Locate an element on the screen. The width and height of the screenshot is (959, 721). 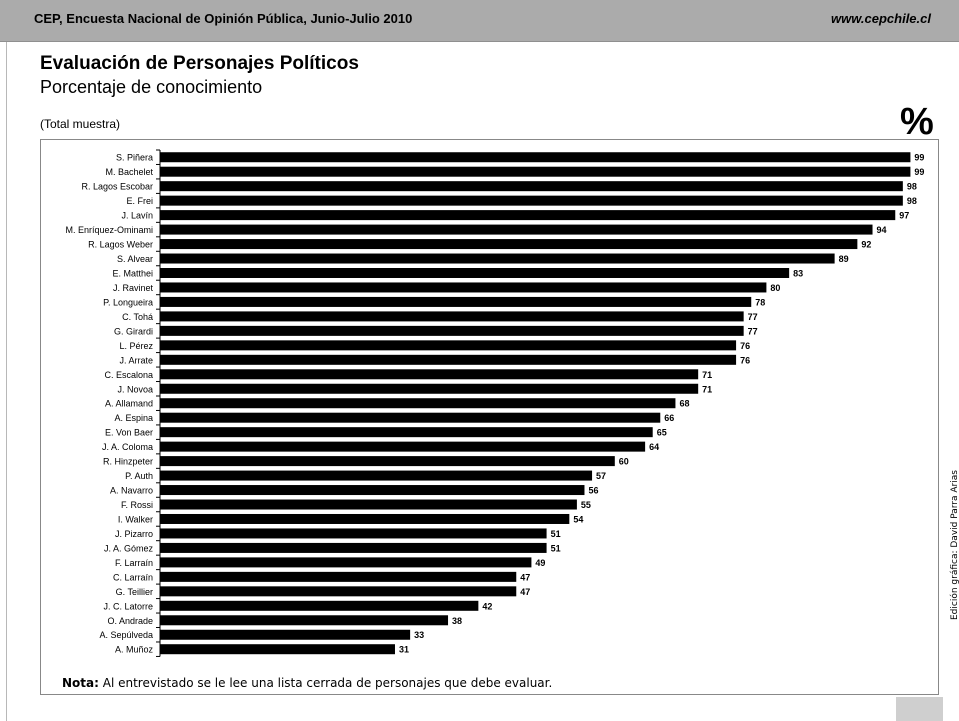
footnote-label: Nota: is located at coordinates (80, 683).